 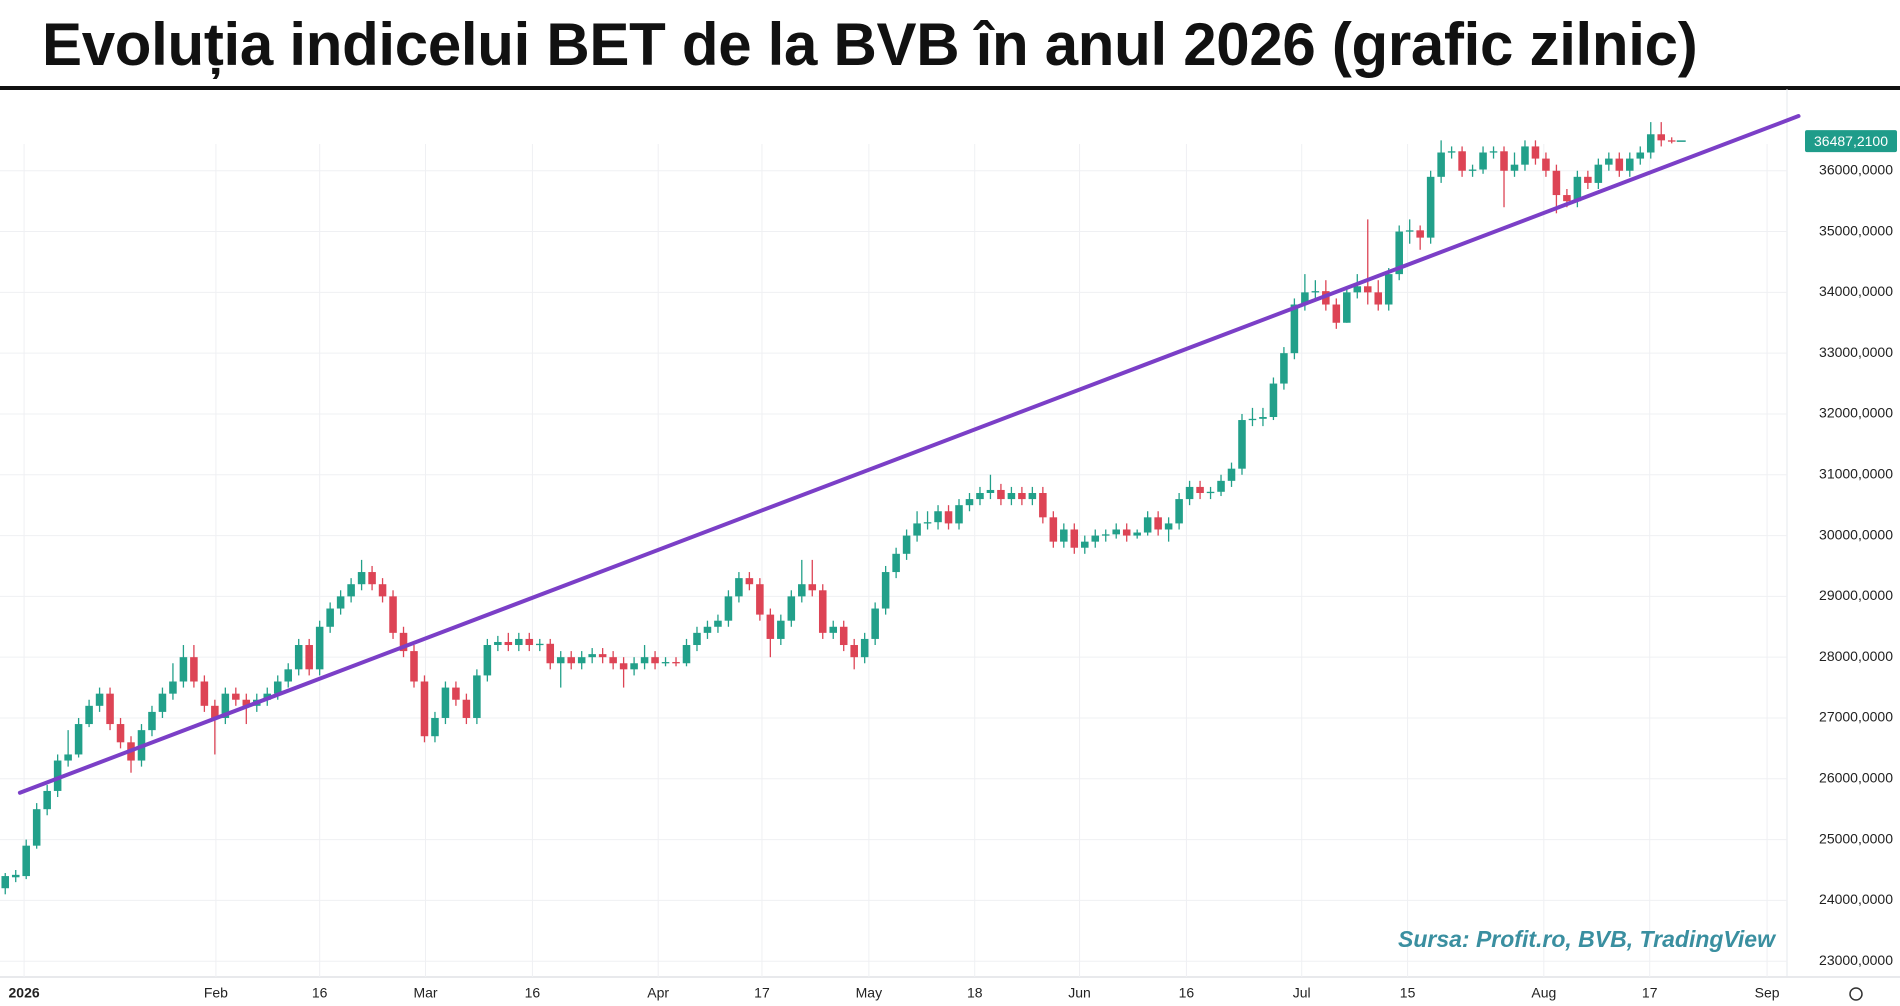 I want to click on x-tick-label: Mar, so click(x=425, y=993).